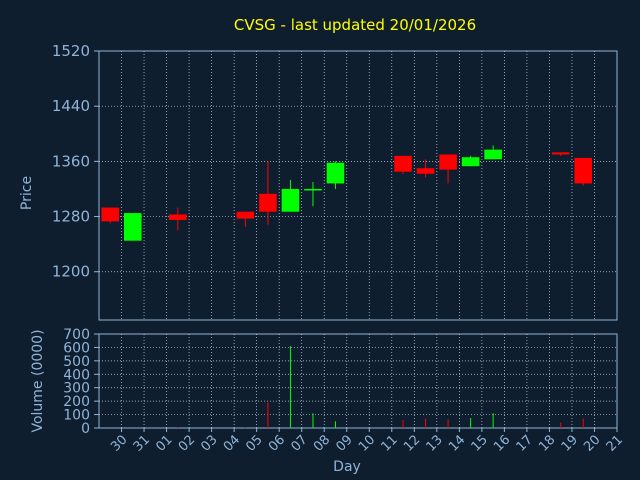 The image size is (640, 480). What do you see at coordinates (457, 443) in the screenshot?
I see `x-tick-label: 14` at bounding box center [457, 443].